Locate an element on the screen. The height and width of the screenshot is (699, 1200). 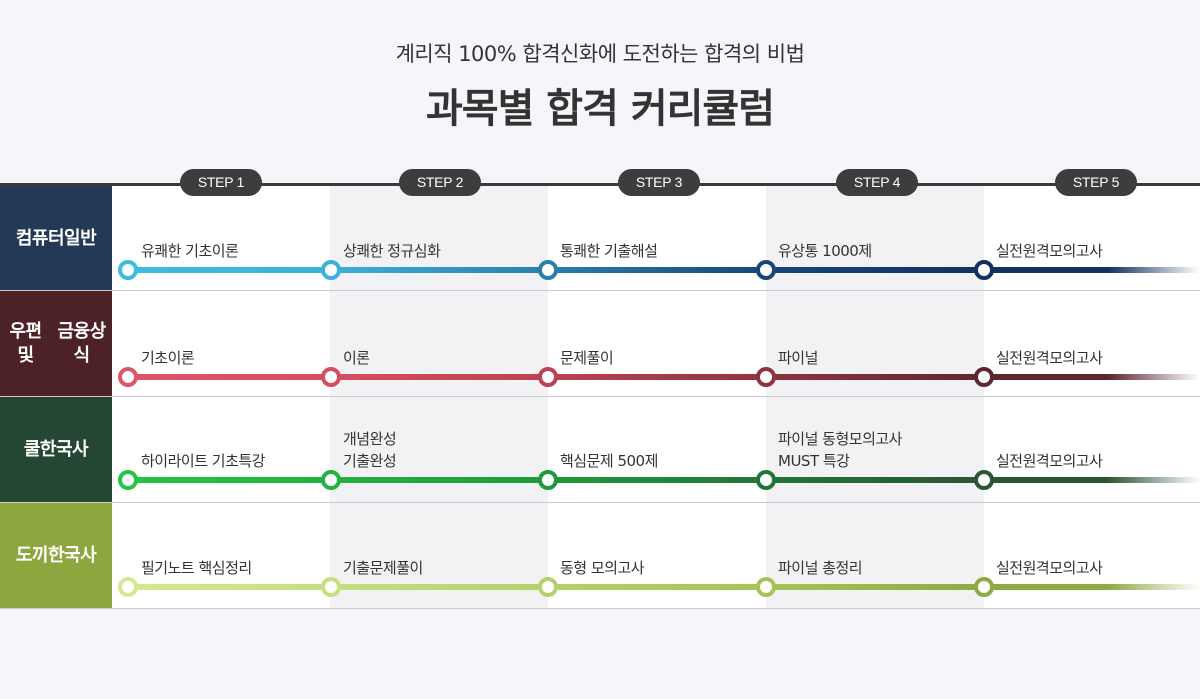
course-label: 동형 모의고사 is located at coordinates (602, 568).